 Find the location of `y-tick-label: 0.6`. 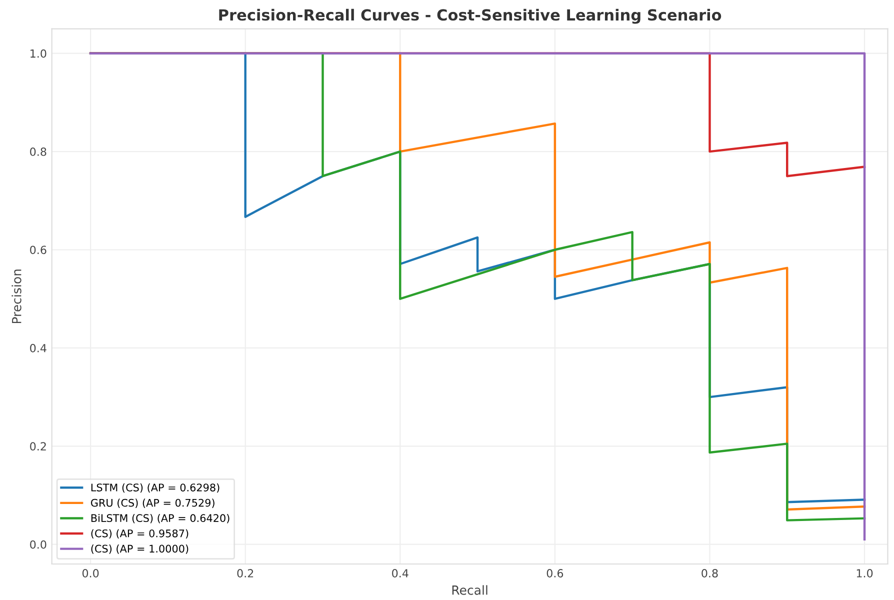

y-tick-label: 0.6 is located at coordinates (38, 250).